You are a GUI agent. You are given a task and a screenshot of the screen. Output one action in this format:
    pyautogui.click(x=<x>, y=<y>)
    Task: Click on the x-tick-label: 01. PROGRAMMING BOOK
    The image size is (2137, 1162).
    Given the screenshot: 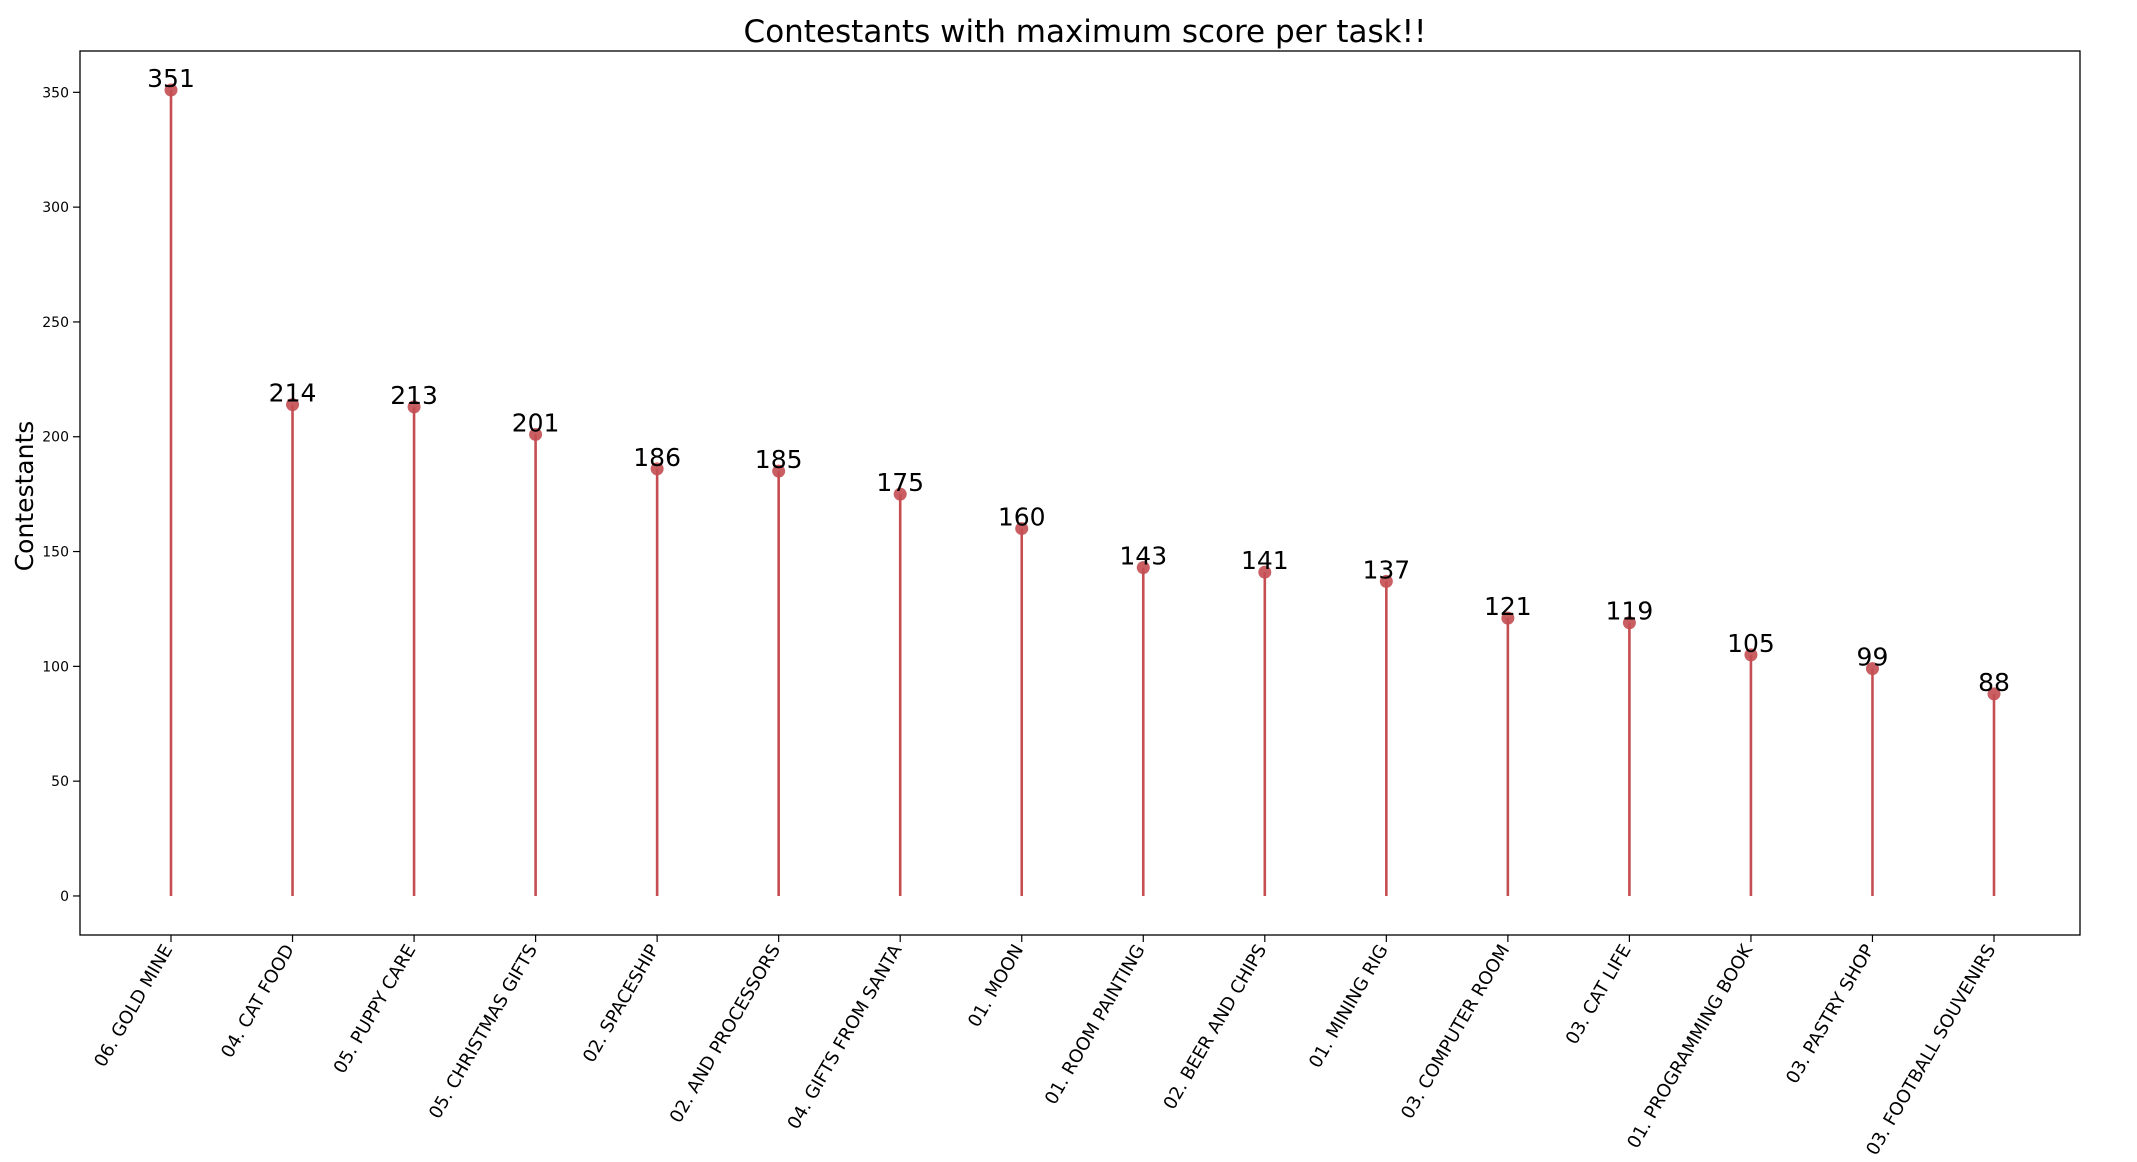 What is the action you would take?
    pyautogui.click(x=1690, y=1046)
    